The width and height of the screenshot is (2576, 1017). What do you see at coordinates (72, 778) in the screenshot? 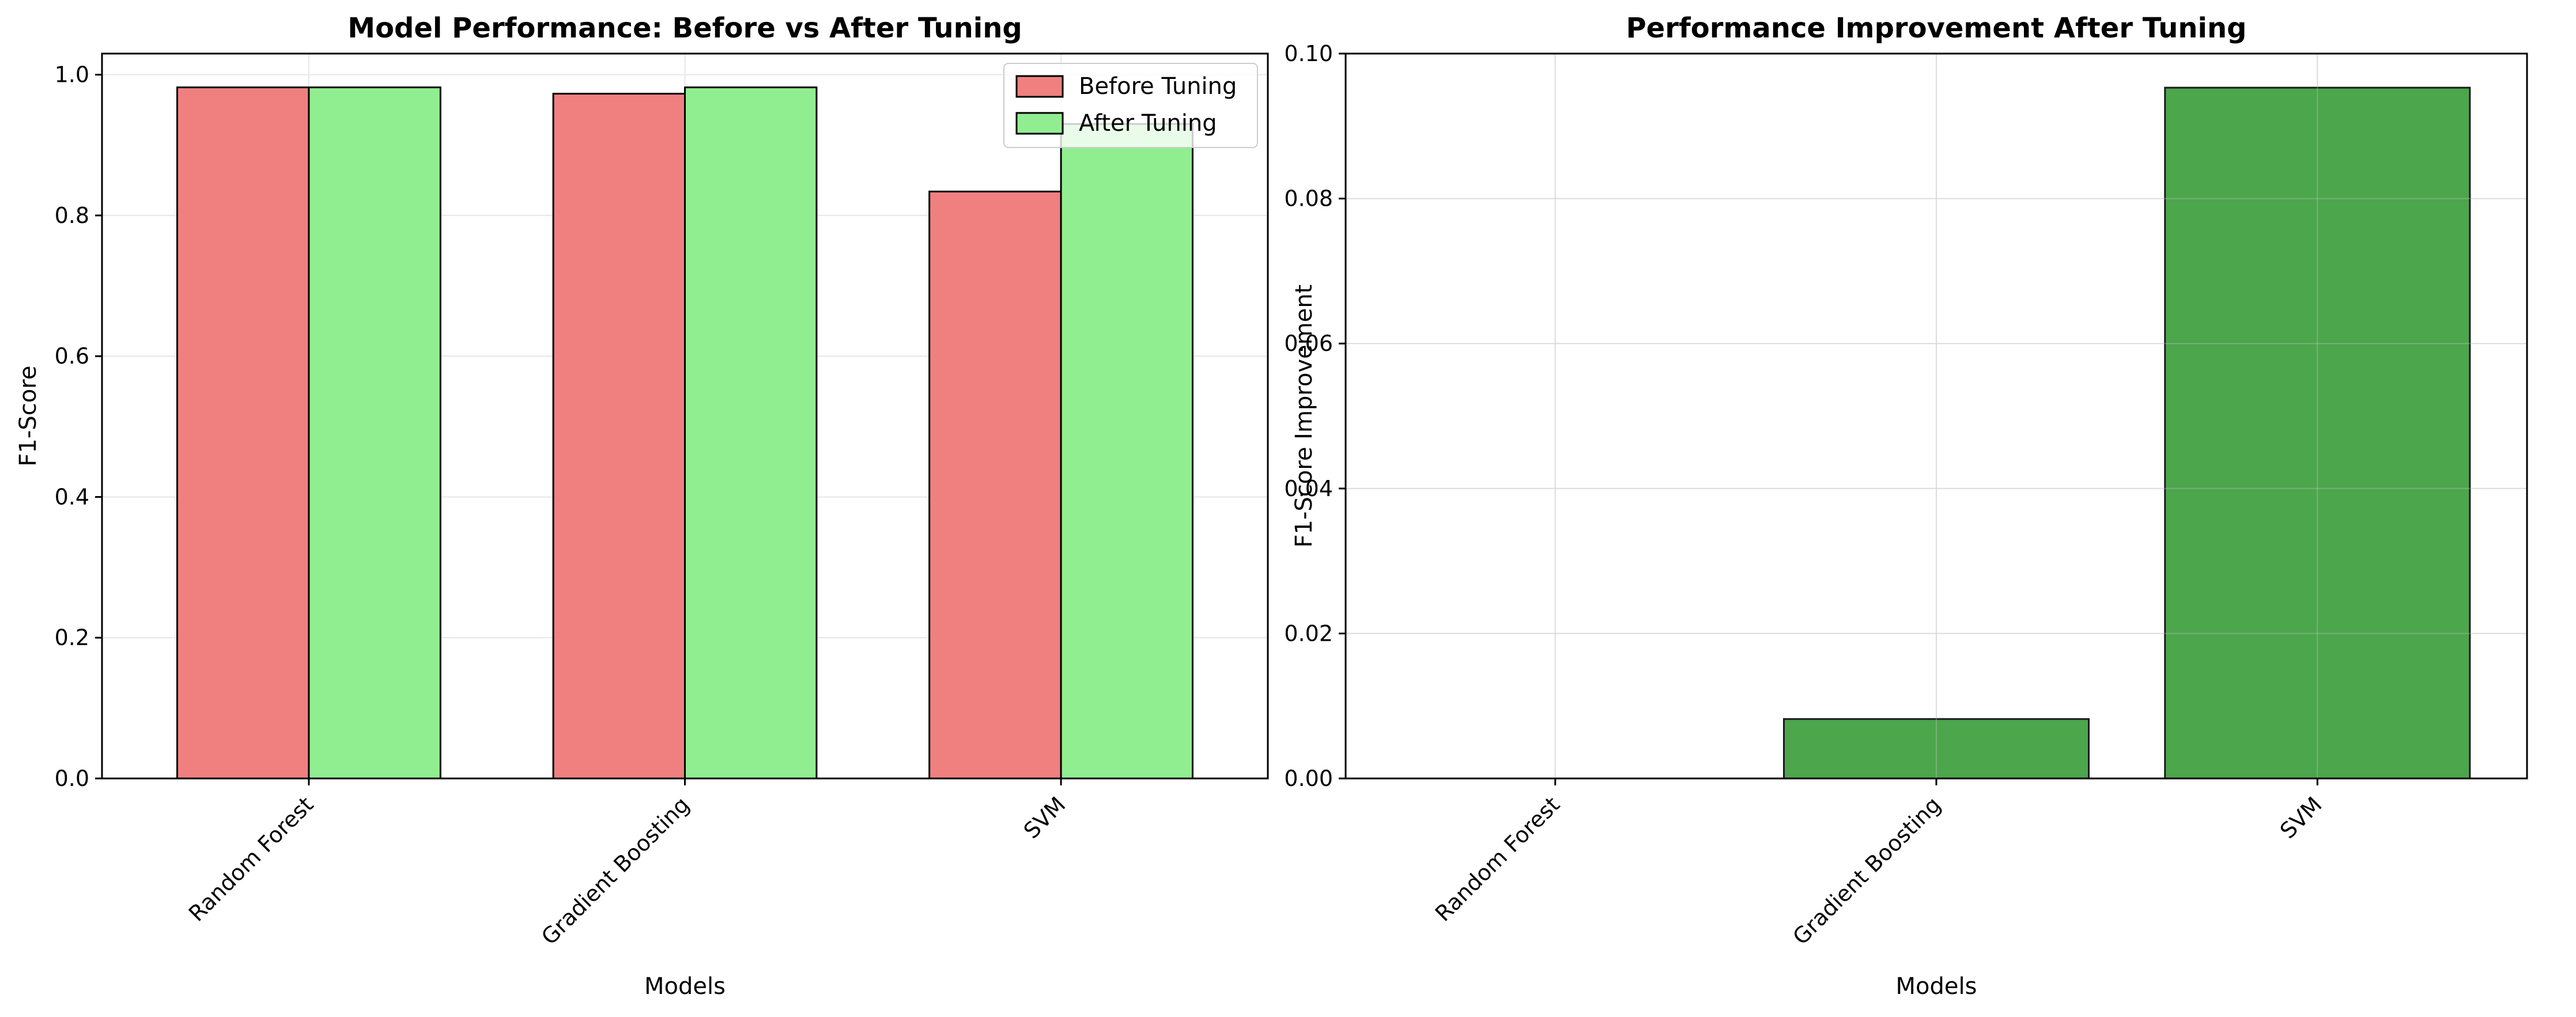
I see `y-tick-label: 0.0` at bounding box center [72, 778].